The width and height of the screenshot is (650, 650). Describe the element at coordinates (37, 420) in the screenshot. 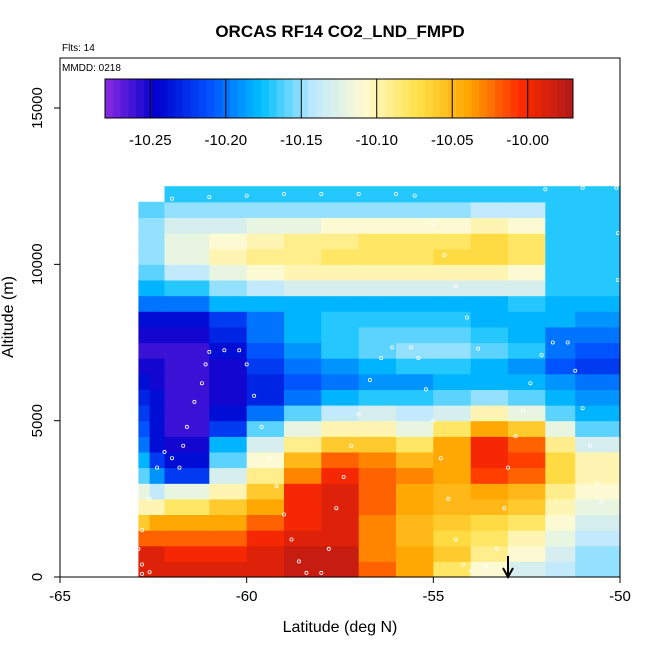

I see `y-tick-label: 5000` at that location.